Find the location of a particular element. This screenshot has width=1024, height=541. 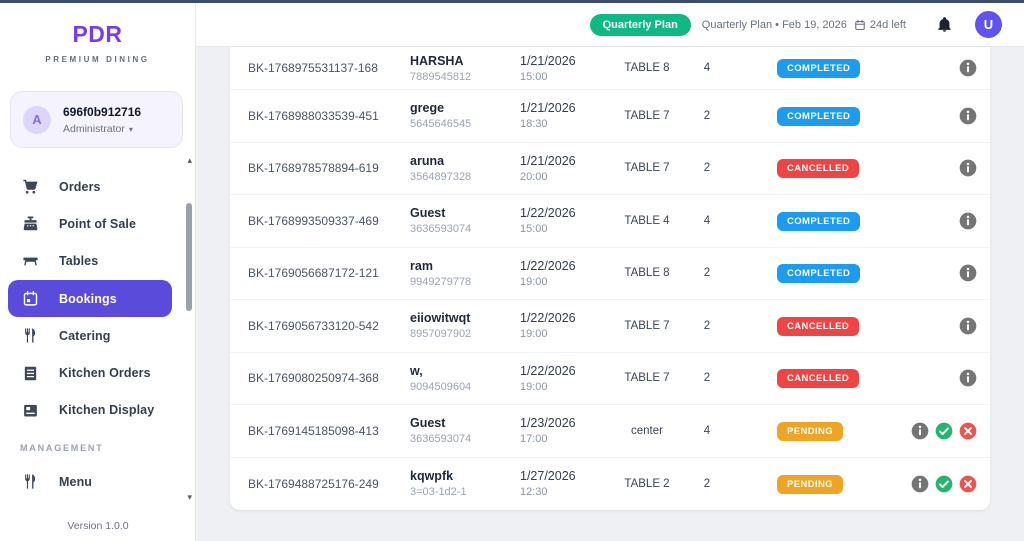

sidebar-item-bookings: Bookings is located at coordinates (90, 298).